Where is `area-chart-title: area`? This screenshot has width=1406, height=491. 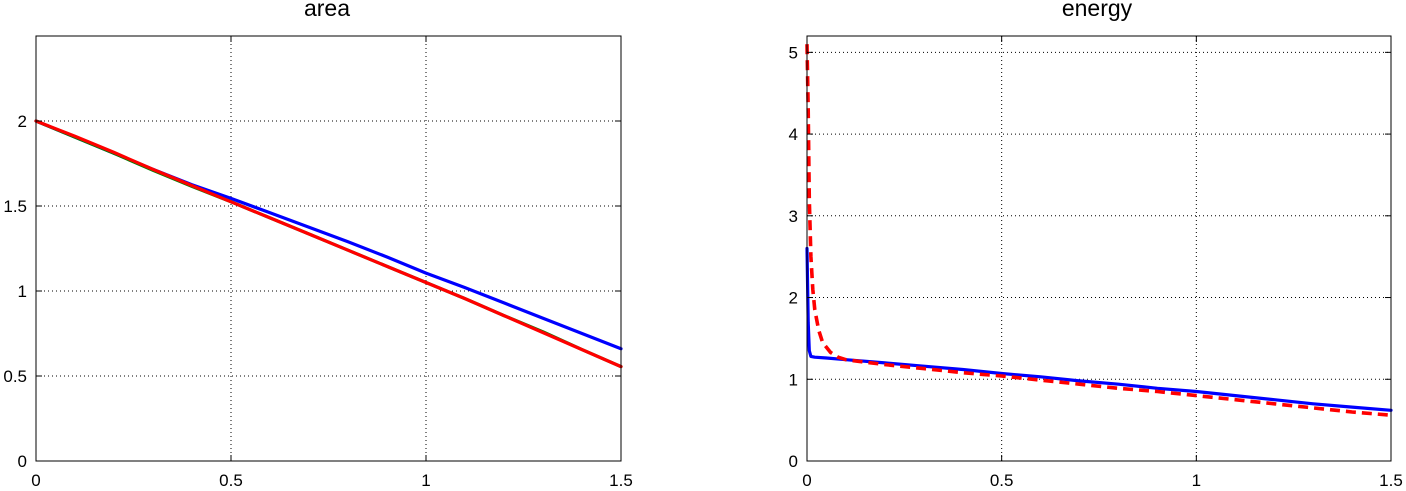 area-chart-title: area is located at coordinates (327, 10).